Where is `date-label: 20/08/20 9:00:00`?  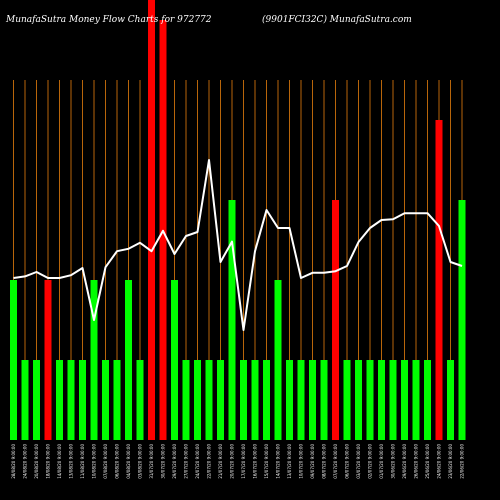
date-label: 20/08/20 9:00:00 is located at coordinates (36, 461).